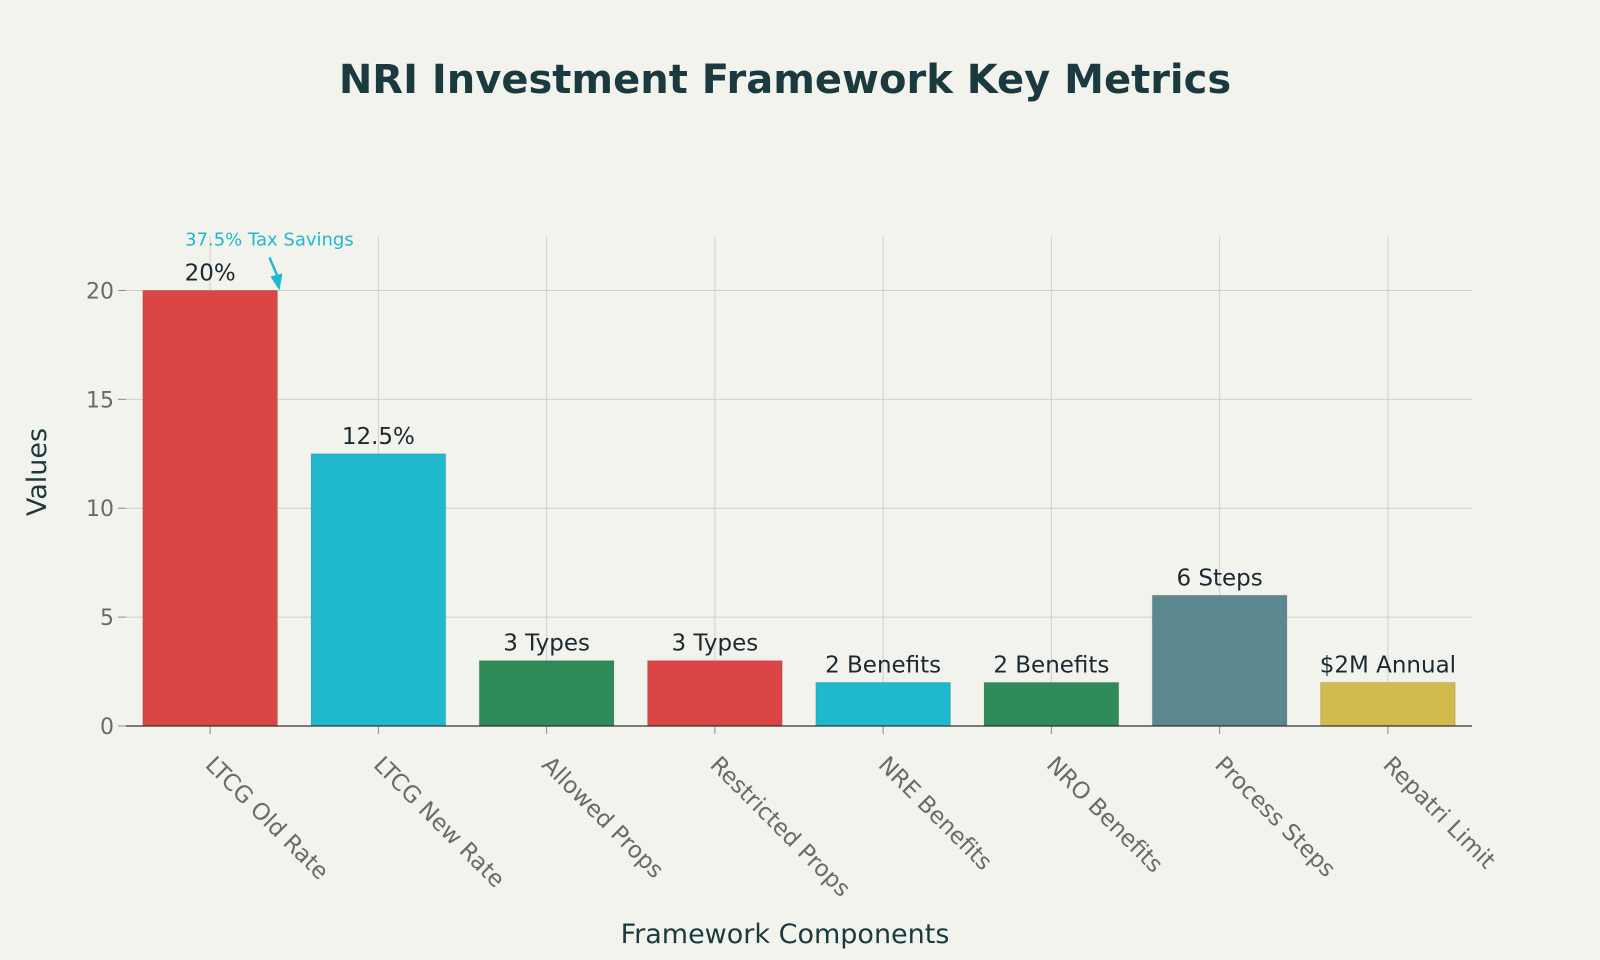 The height and width of the screenshot is (960, 1600). What do you see at coordinates (1274, 817) in the screenshot?
I see `x-tick-label: Process Steps` at bounding box center [1274, 817].